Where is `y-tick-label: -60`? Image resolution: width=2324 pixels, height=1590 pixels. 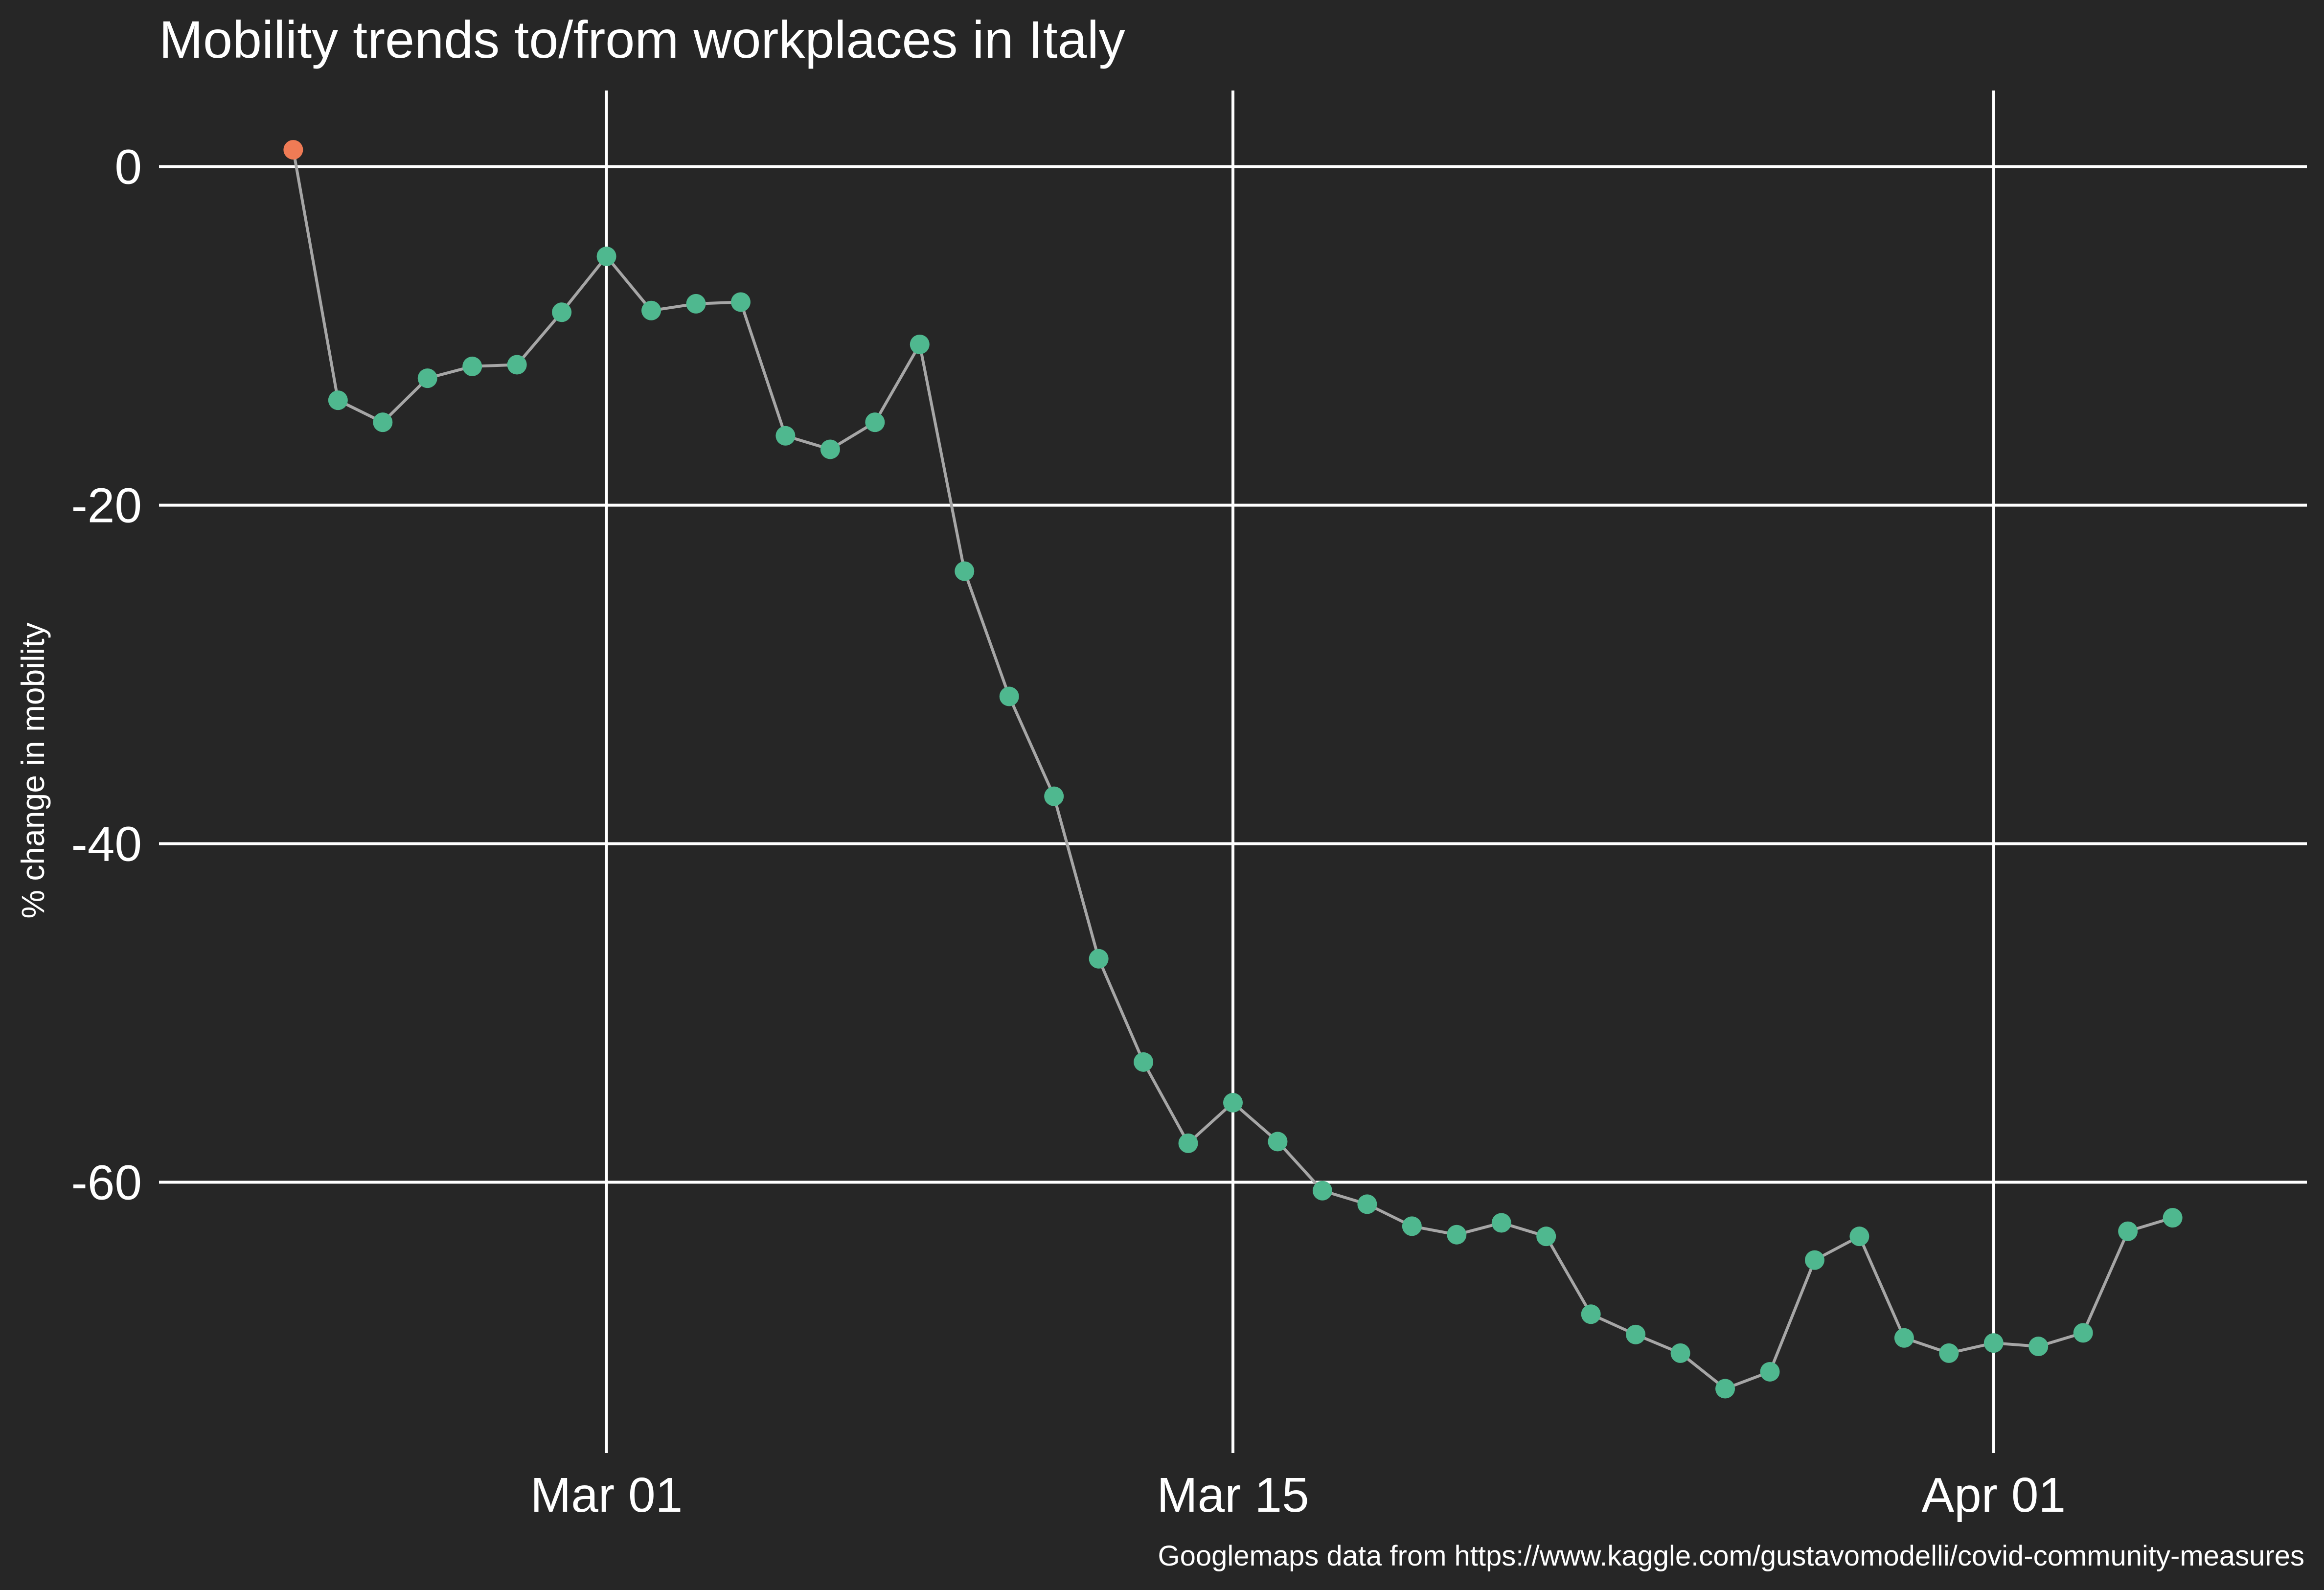
y-tick-label: -60 is located at coordinates (107, 1183).